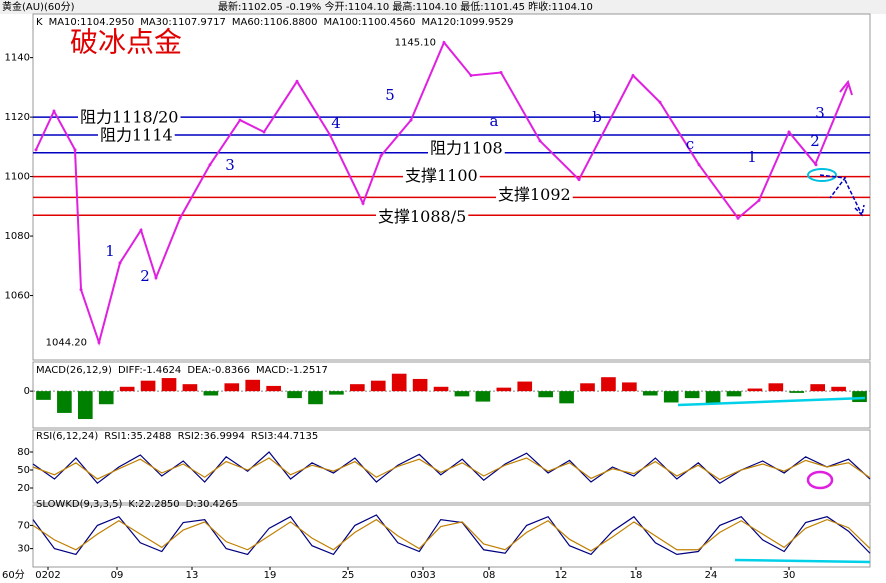 The width and height of the screenshot is (886, 583). What do you see at coordinates (23, 470) in the screenshot?
I see `y-tick-label: 50` at bounding box center [23, 470].